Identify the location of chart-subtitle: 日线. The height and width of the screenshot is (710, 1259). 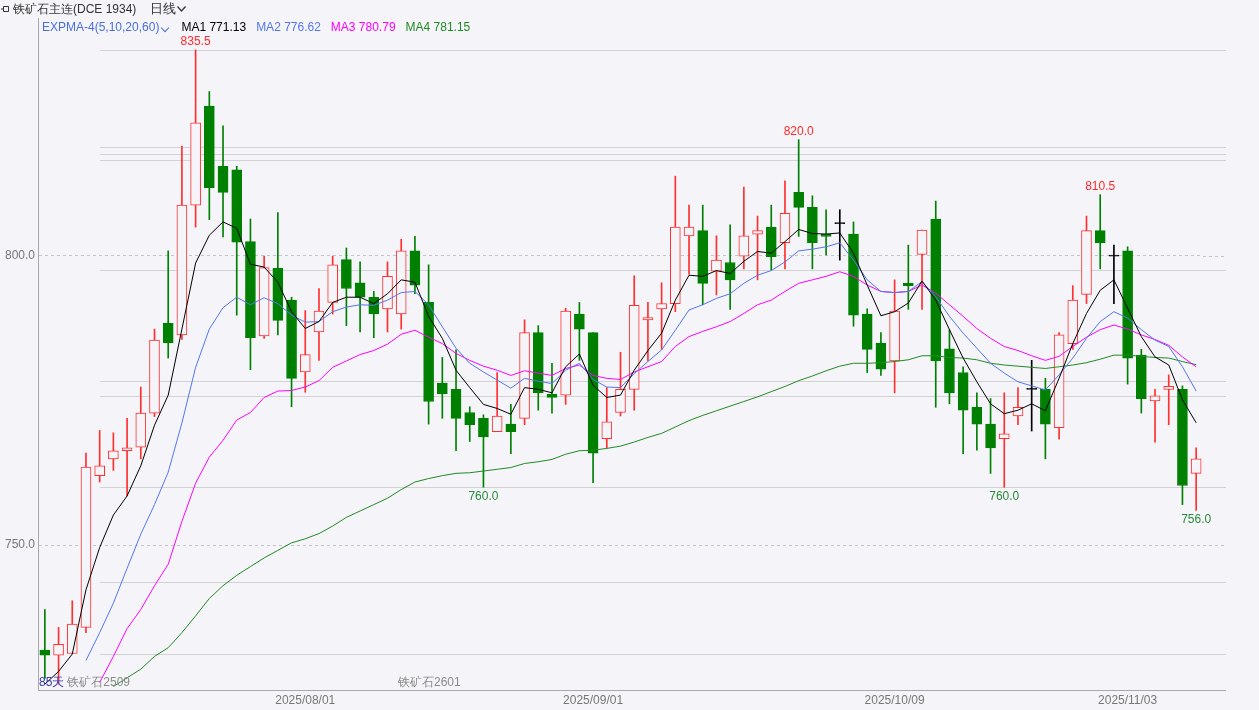
(163, 9).